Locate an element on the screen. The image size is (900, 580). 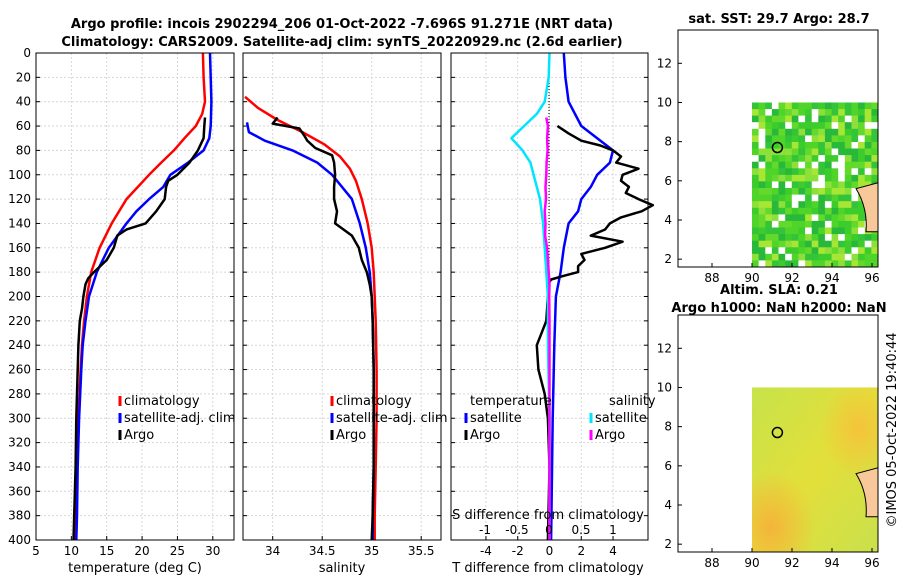
salinity-series is located at coordinates (311, 318).